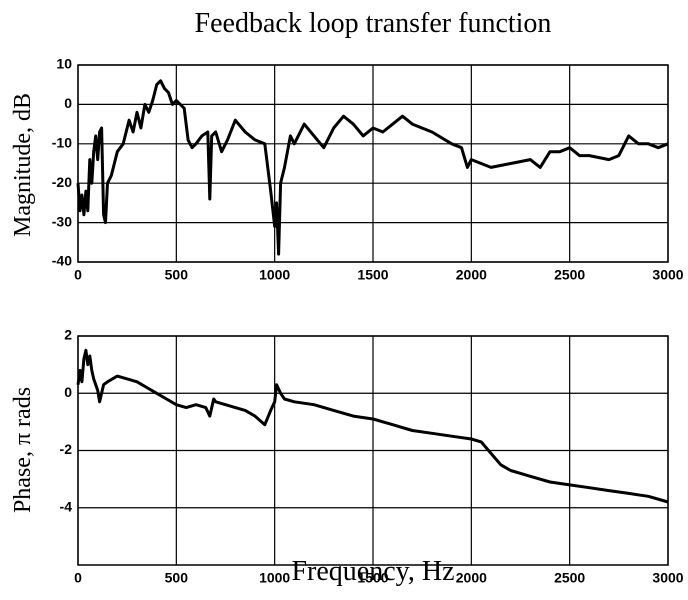  What do you see at coordinates (62, 221) in the screenshot?
I see `y-tick-label: -30` at bounding box center [62, 221].